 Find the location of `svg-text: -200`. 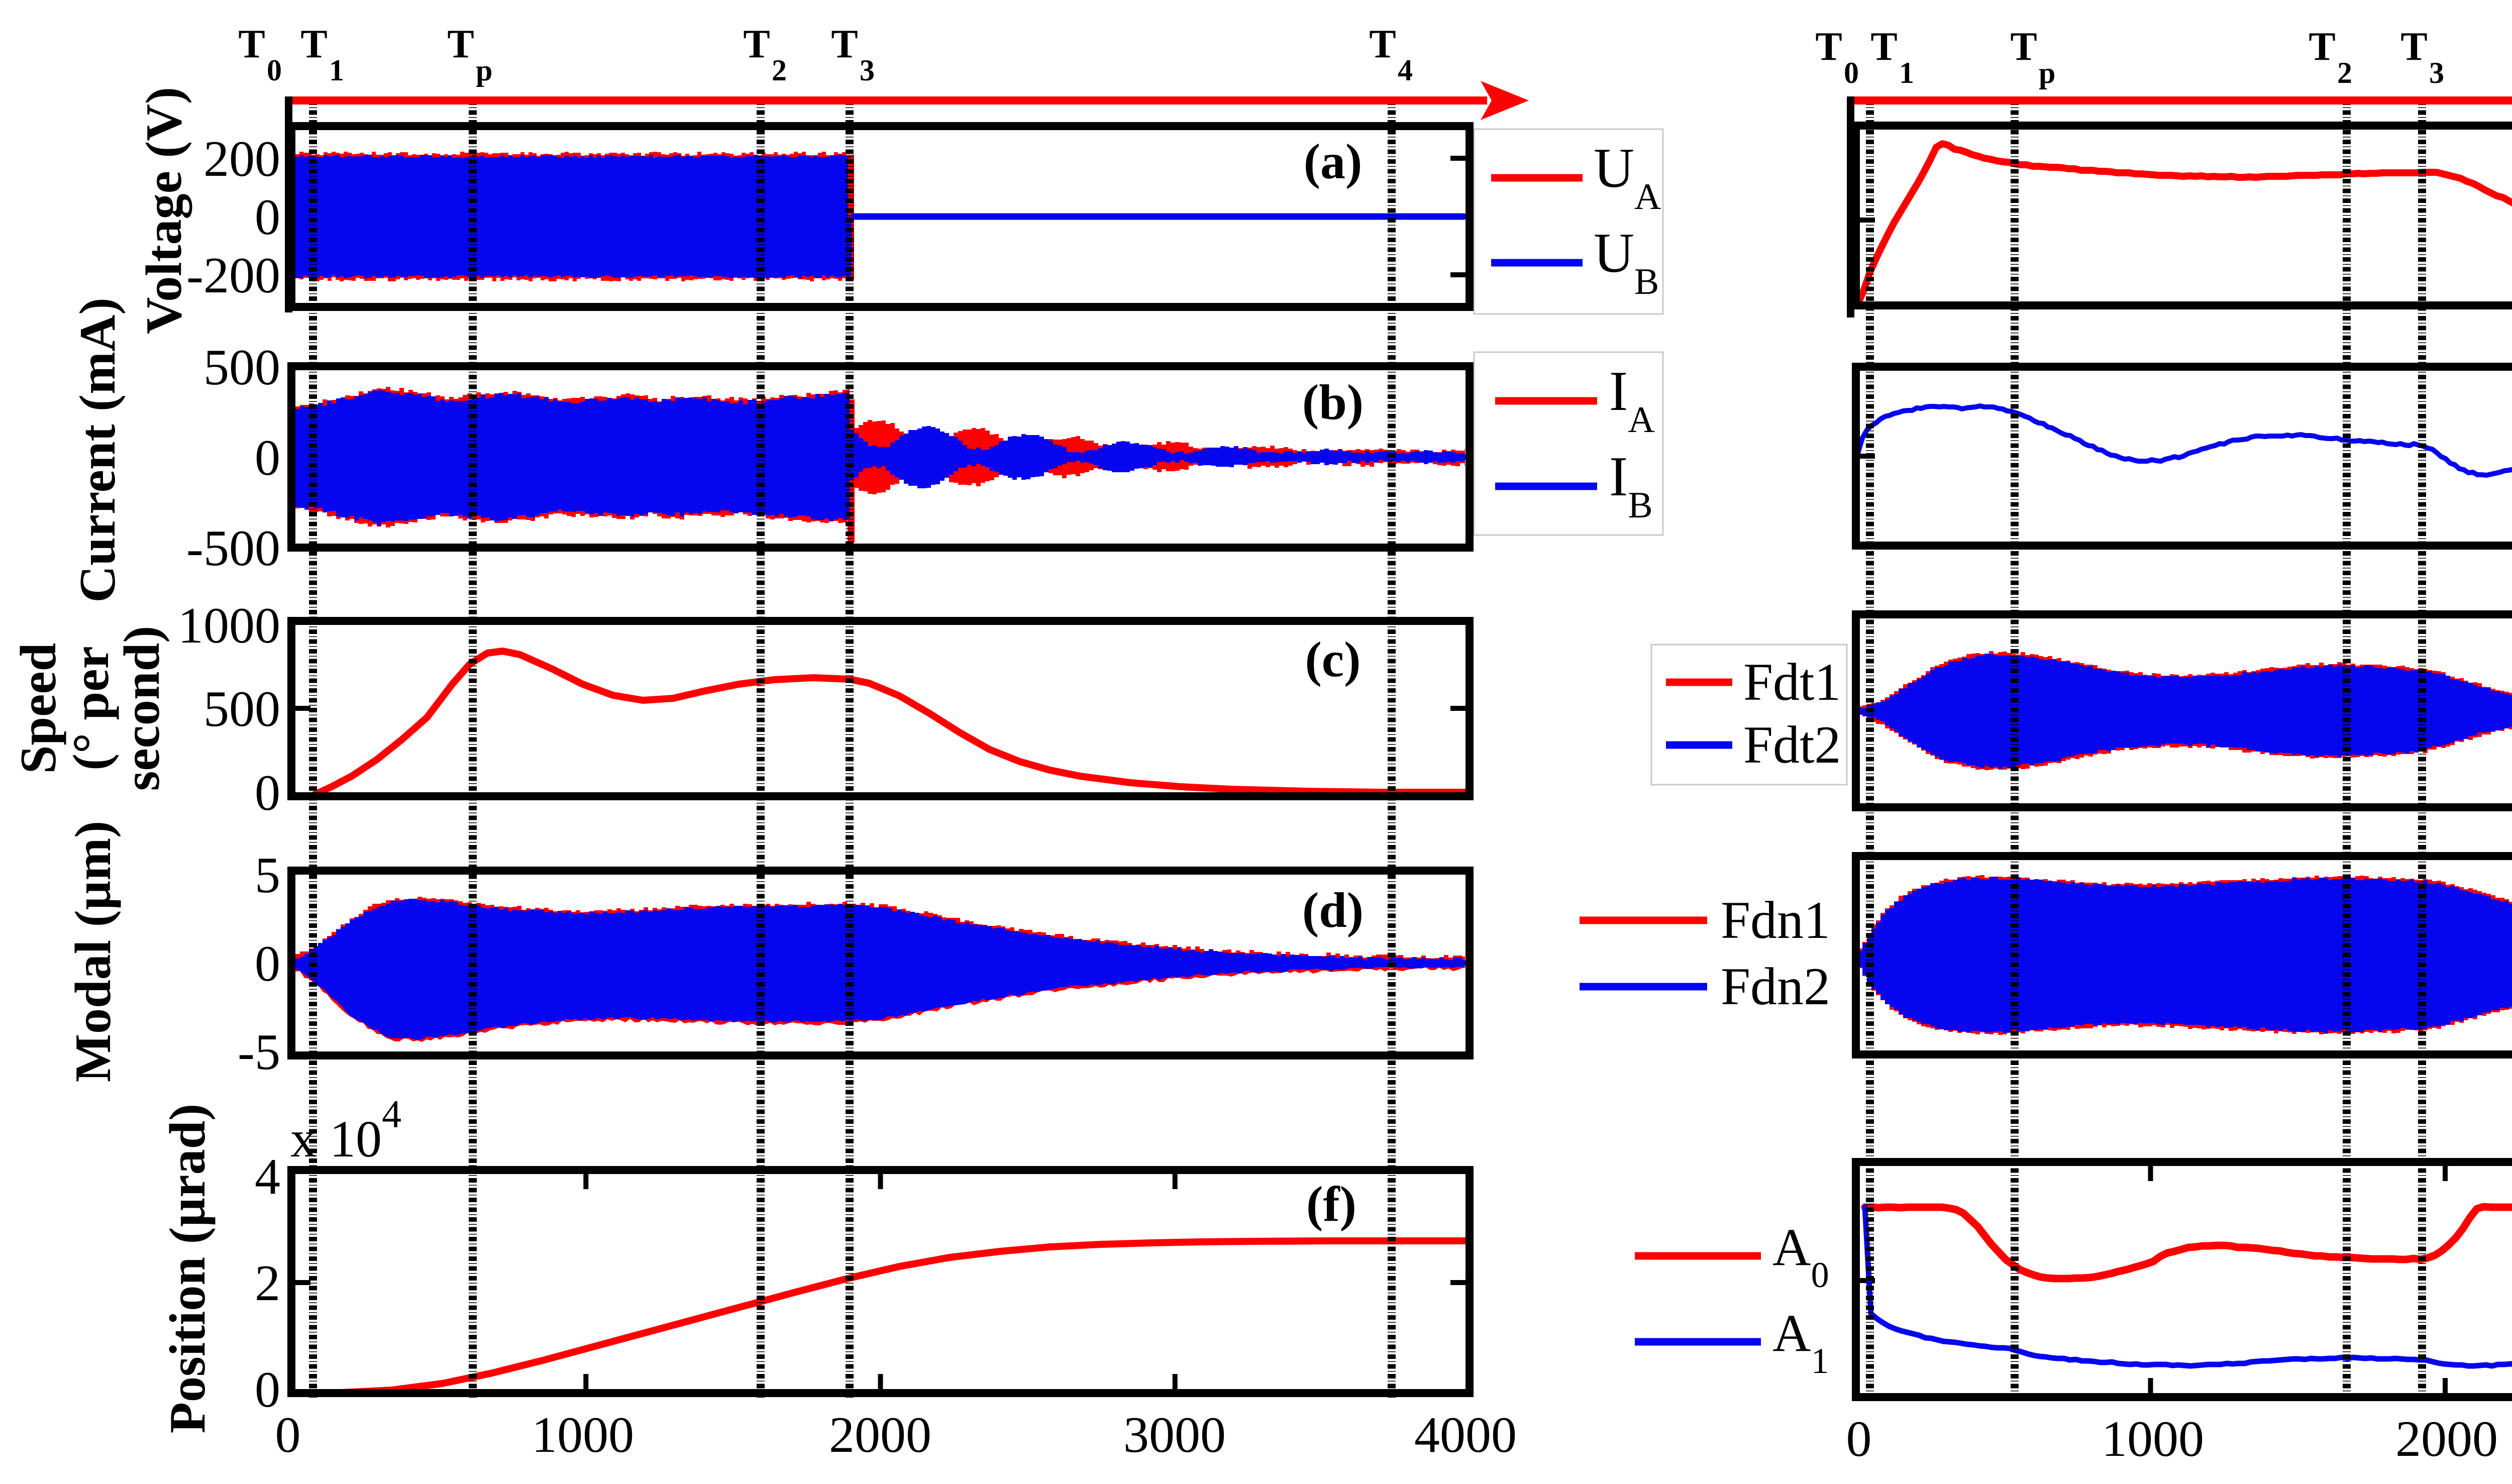

svg-text: -200 is located at coordinates (233, 275).